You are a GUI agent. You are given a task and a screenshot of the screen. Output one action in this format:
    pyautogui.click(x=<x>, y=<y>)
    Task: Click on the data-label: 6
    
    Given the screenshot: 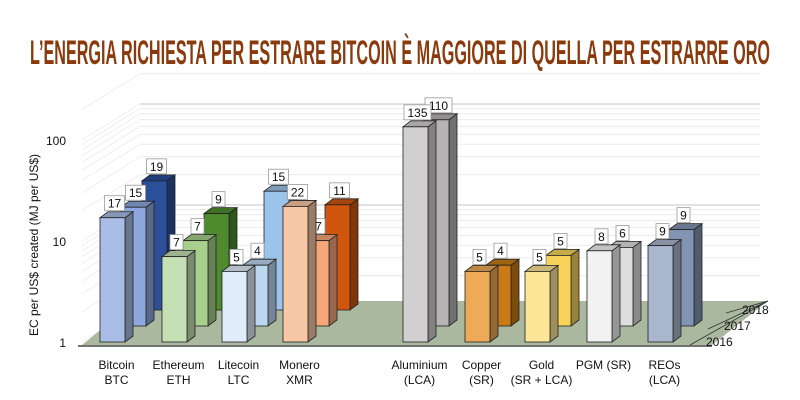 What is the action you would take?
    pyautogui.click(x=622, y=233)
    